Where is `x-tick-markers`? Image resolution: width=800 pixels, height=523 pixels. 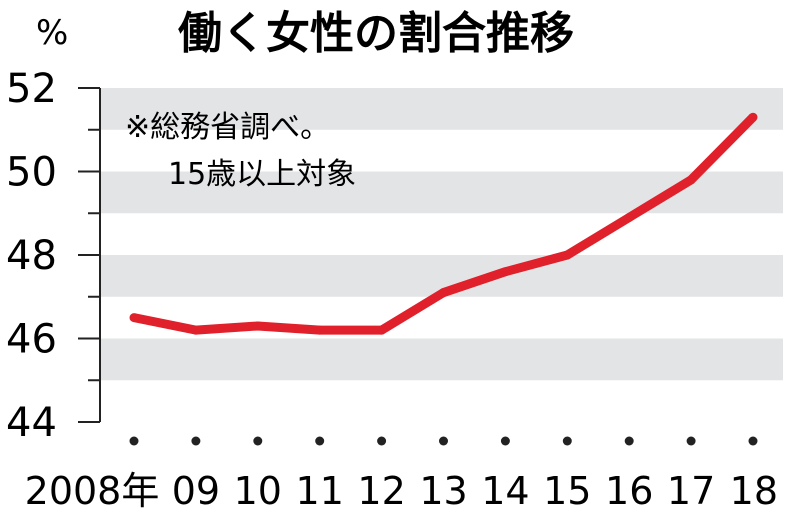 x-tick-markers is located at coordinates (443, 441).